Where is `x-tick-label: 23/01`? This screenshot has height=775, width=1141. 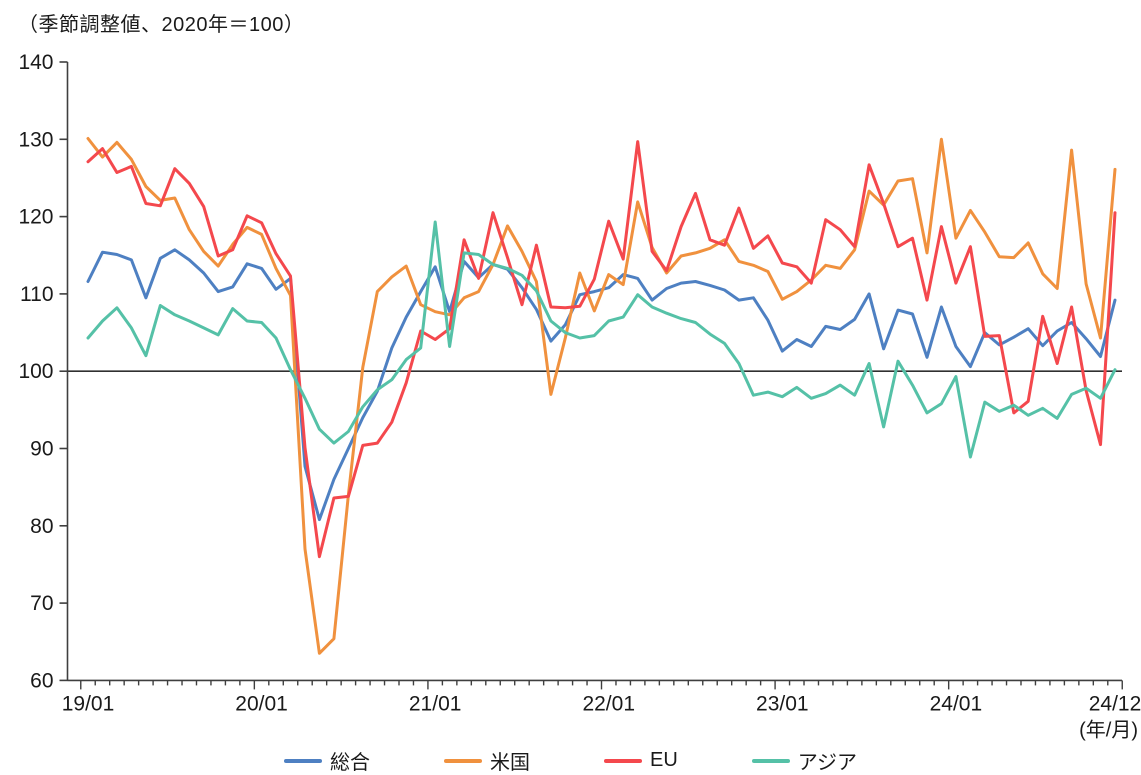 x-tick-label: 23/01 is located at coordinates (782, 703).